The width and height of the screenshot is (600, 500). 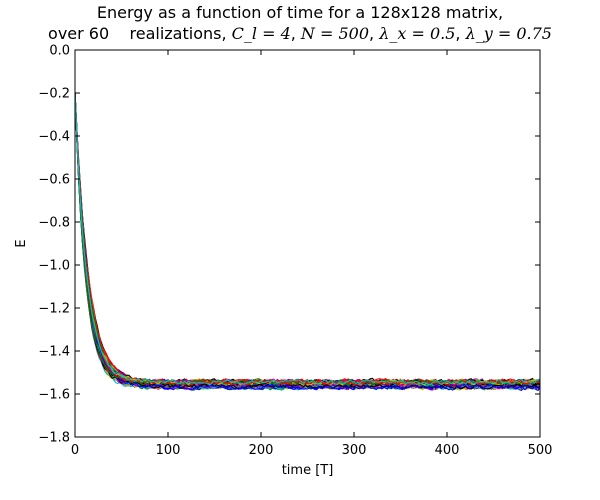 I want to click on y-tick-label: −1.0, so click(x=54, y=266).